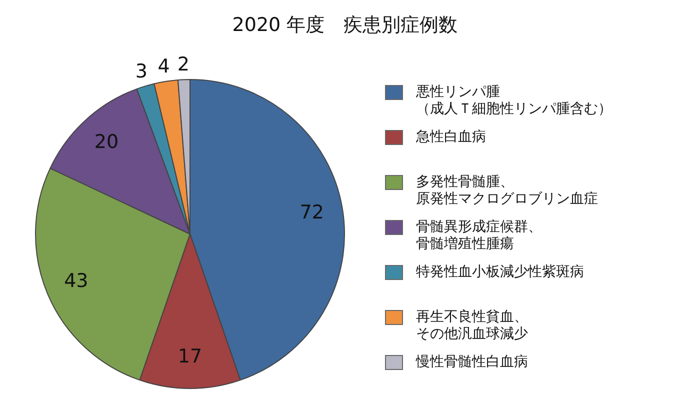  I want to click on legend-label: 特発性血小板減少性紫斑病, so click(500, 272).